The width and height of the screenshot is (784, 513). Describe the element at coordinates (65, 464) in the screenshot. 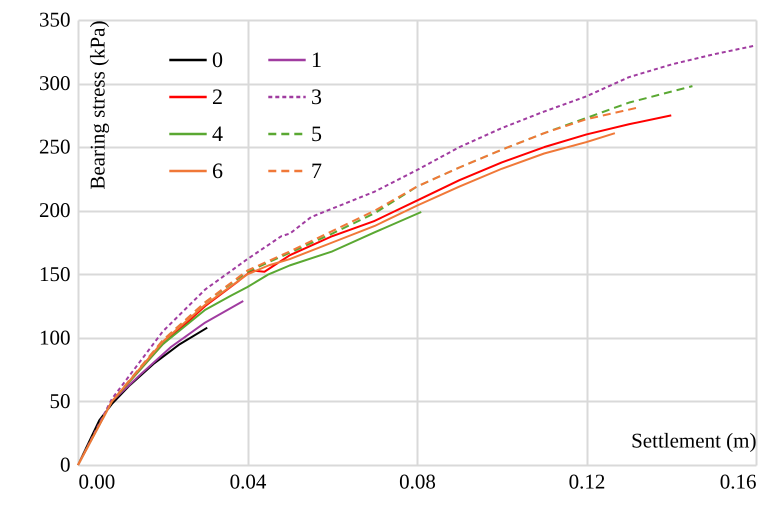

I see `y-tick-label: 0` at that location.